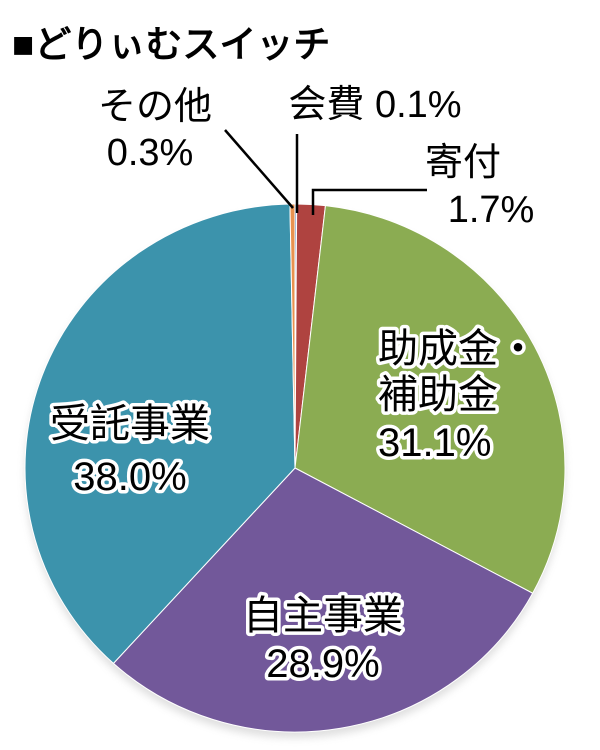 The height and width of the screenshot is (750, 600). Describe the element at coordinates (155, 107) in the screenshot. I see `label-other-name: その他` at that location.